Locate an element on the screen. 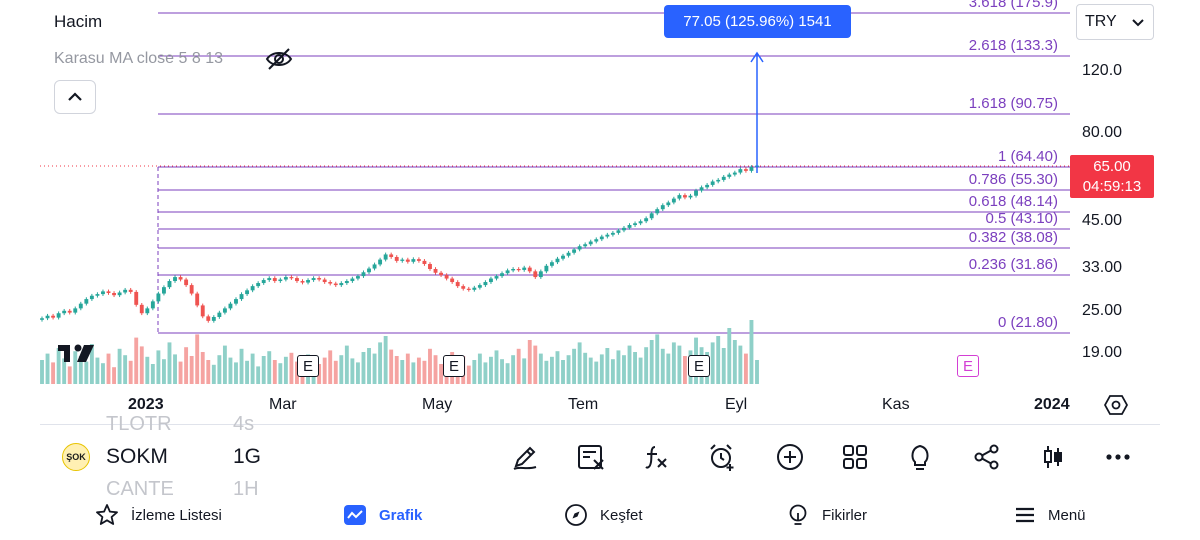 The image size is (1200, 540). nav-ideas: Fikirler is located at coordinates (826, 515).